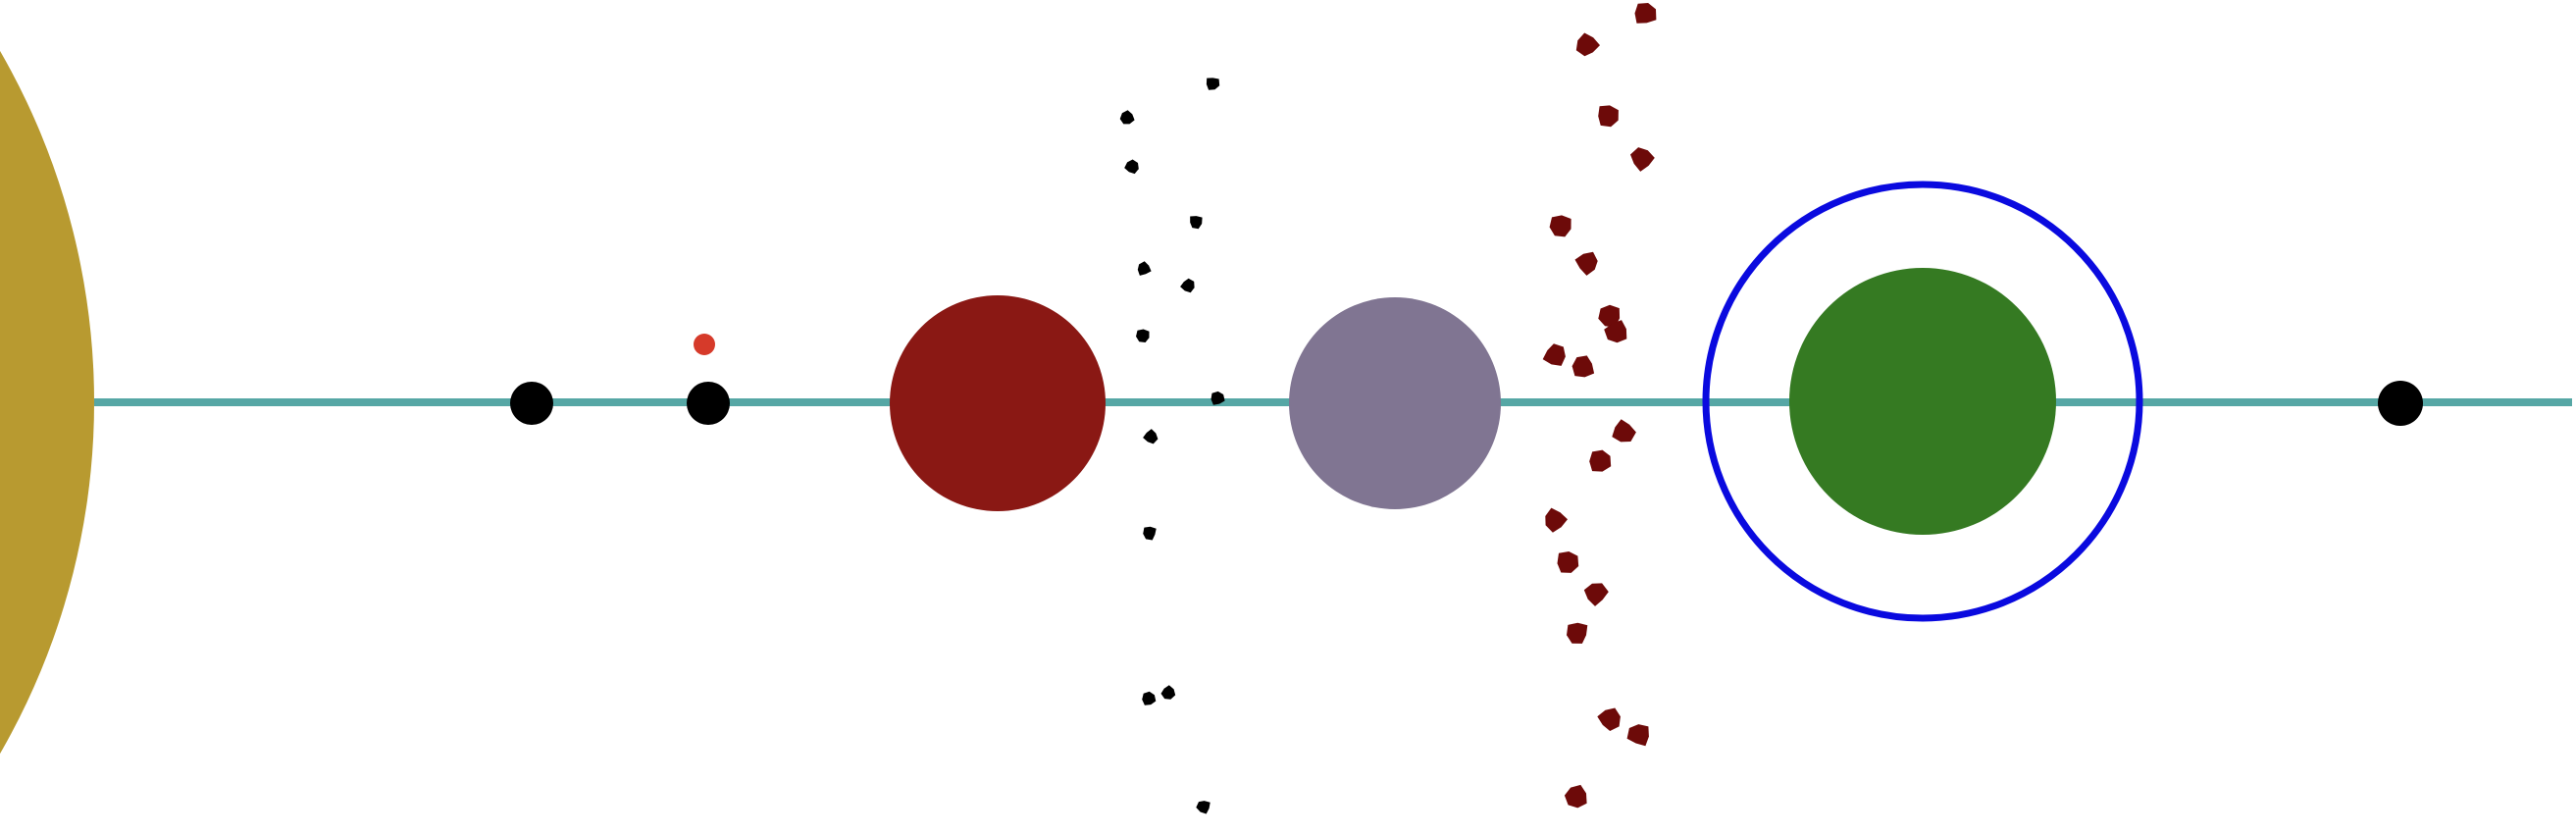  I want to click on sun, so click(47, 402).